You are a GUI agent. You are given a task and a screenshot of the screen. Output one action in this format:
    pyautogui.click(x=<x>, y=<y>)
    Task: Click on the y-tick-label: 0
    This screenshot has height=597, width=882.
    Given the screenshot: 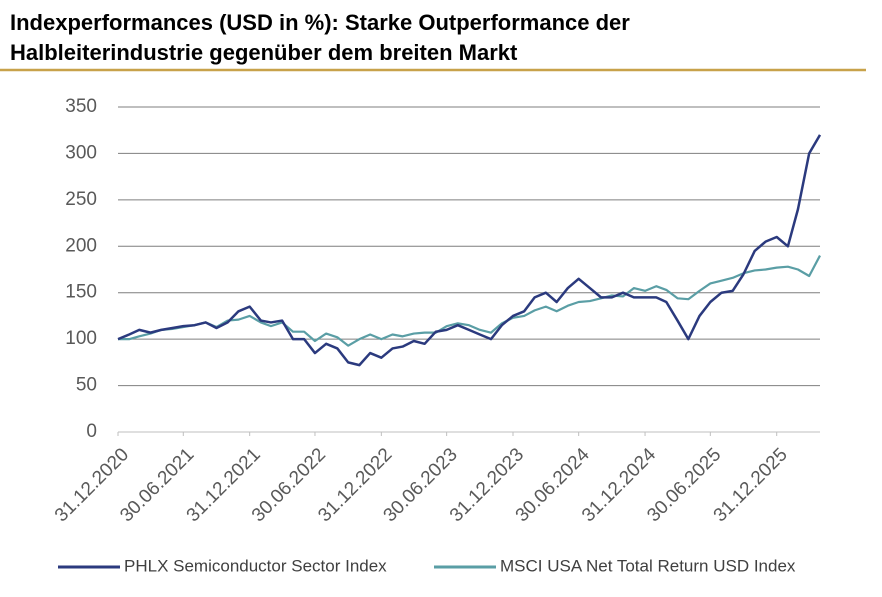 What is the action you would take?
    pyautogui.click(x=91, y=431)
    